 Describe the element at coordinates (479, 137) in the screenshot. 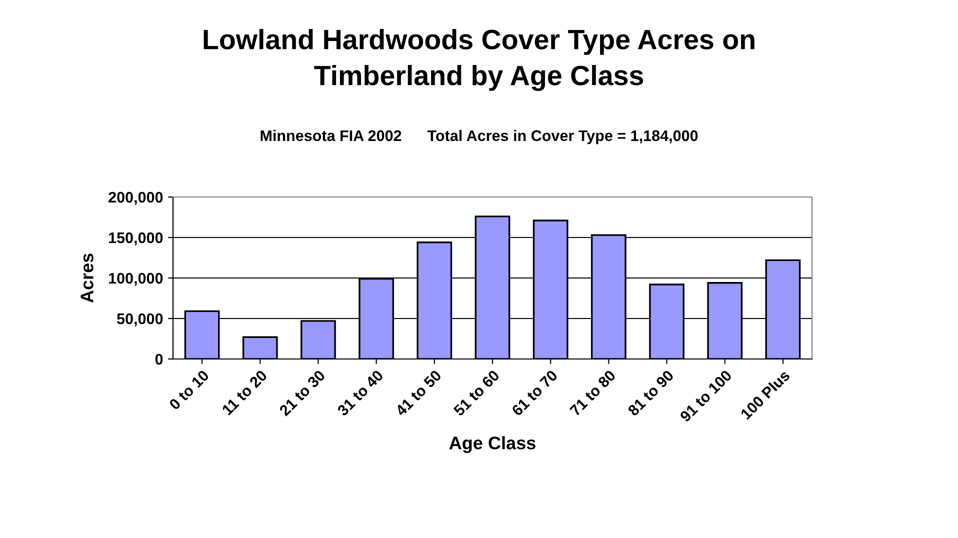

I see `chart-subtitle: Minnesota FIA 2002 Total Acres in Cover Type = 1,184,000` at that location.